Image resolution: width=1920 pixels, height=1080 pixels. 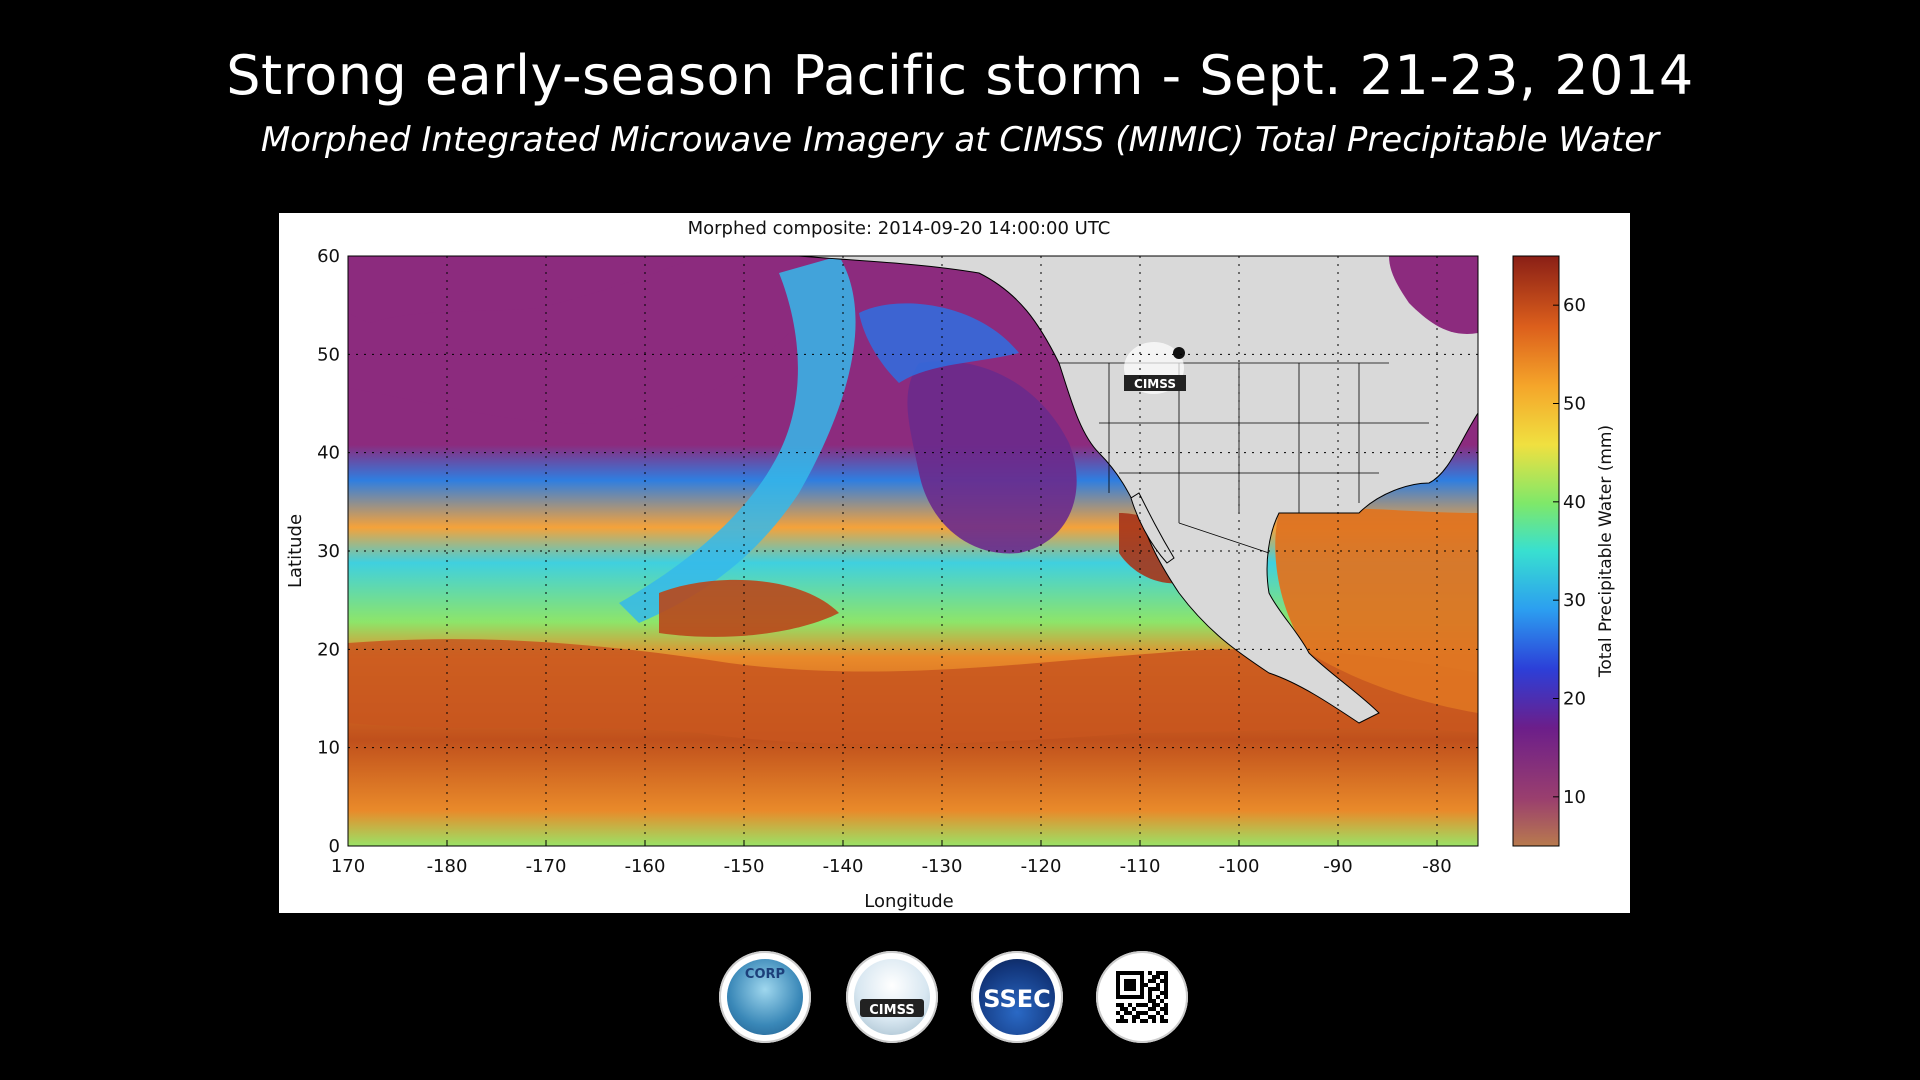 What do you see at coordinates (328, 453) in the screenshot?
I see `y-tick-label: 40` at bounding box center [328, 453].